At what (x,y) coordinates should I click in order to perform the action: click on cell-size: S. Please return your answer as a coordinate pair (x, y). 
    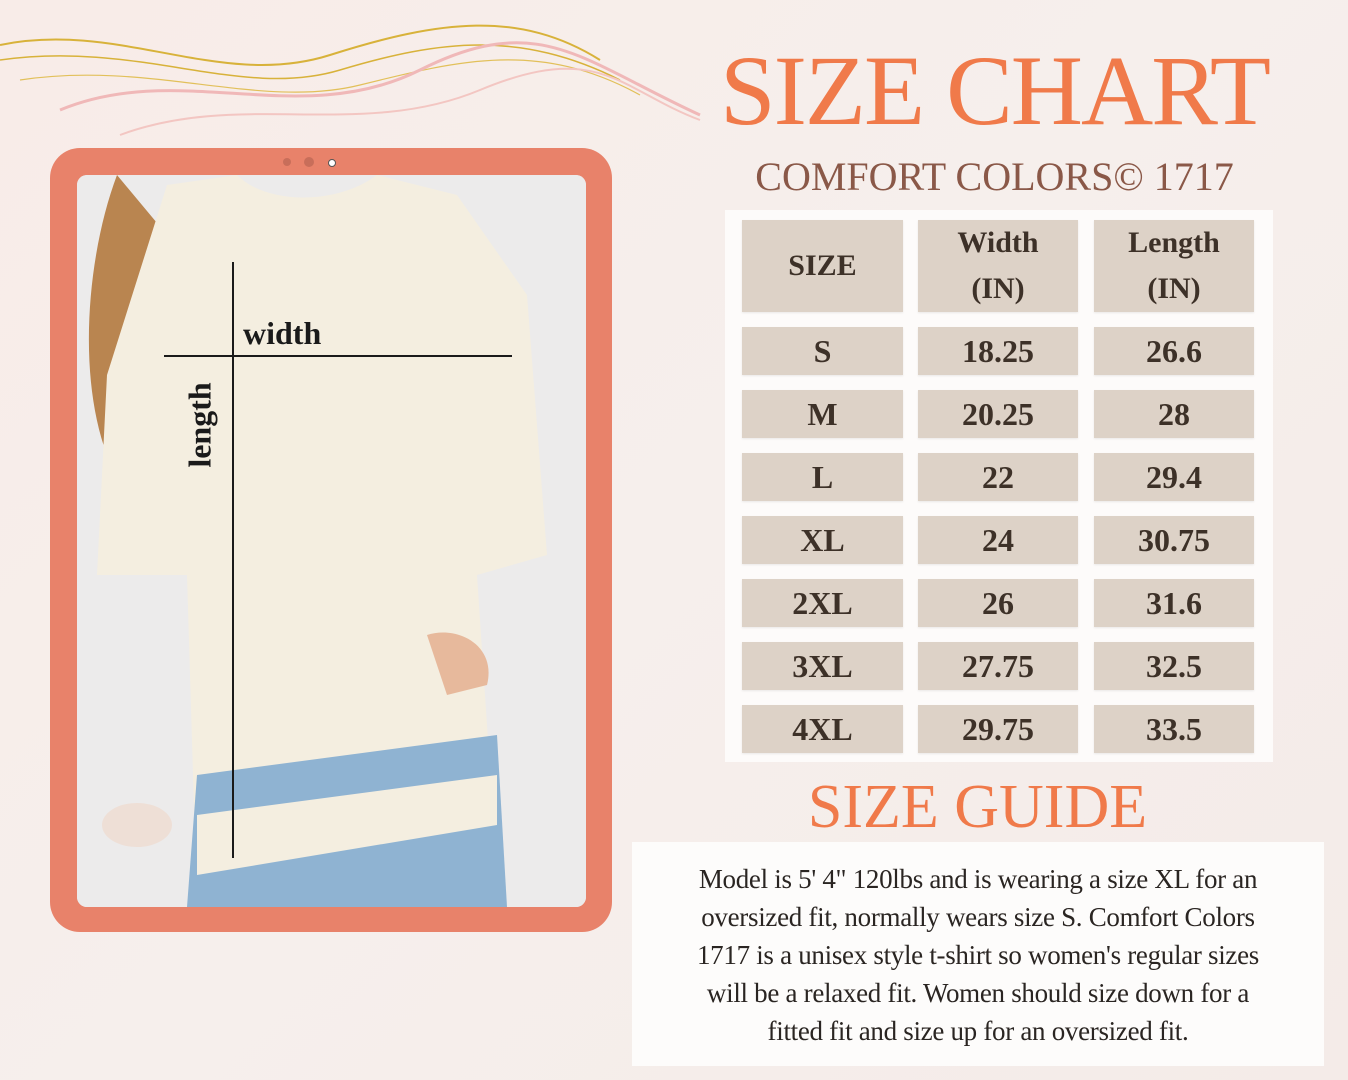
    Looking at the image, I should click on (822, 351).